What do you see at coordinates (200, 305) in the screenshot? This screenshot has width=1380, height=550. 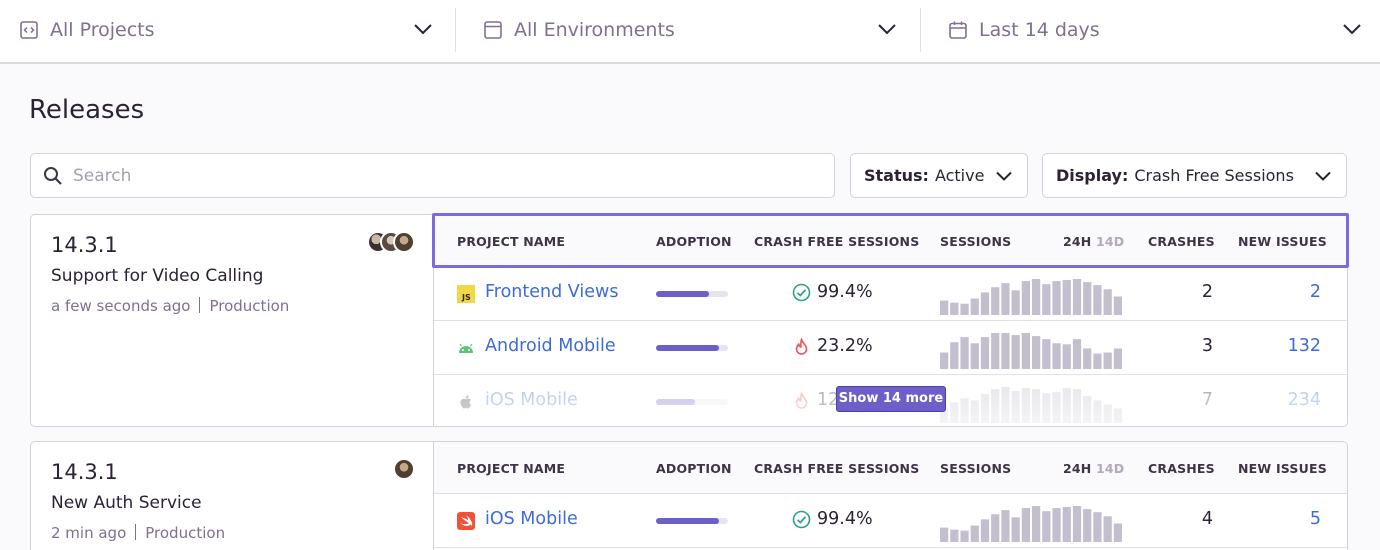 I see `meta-separator` at bounding box center [200, 305].